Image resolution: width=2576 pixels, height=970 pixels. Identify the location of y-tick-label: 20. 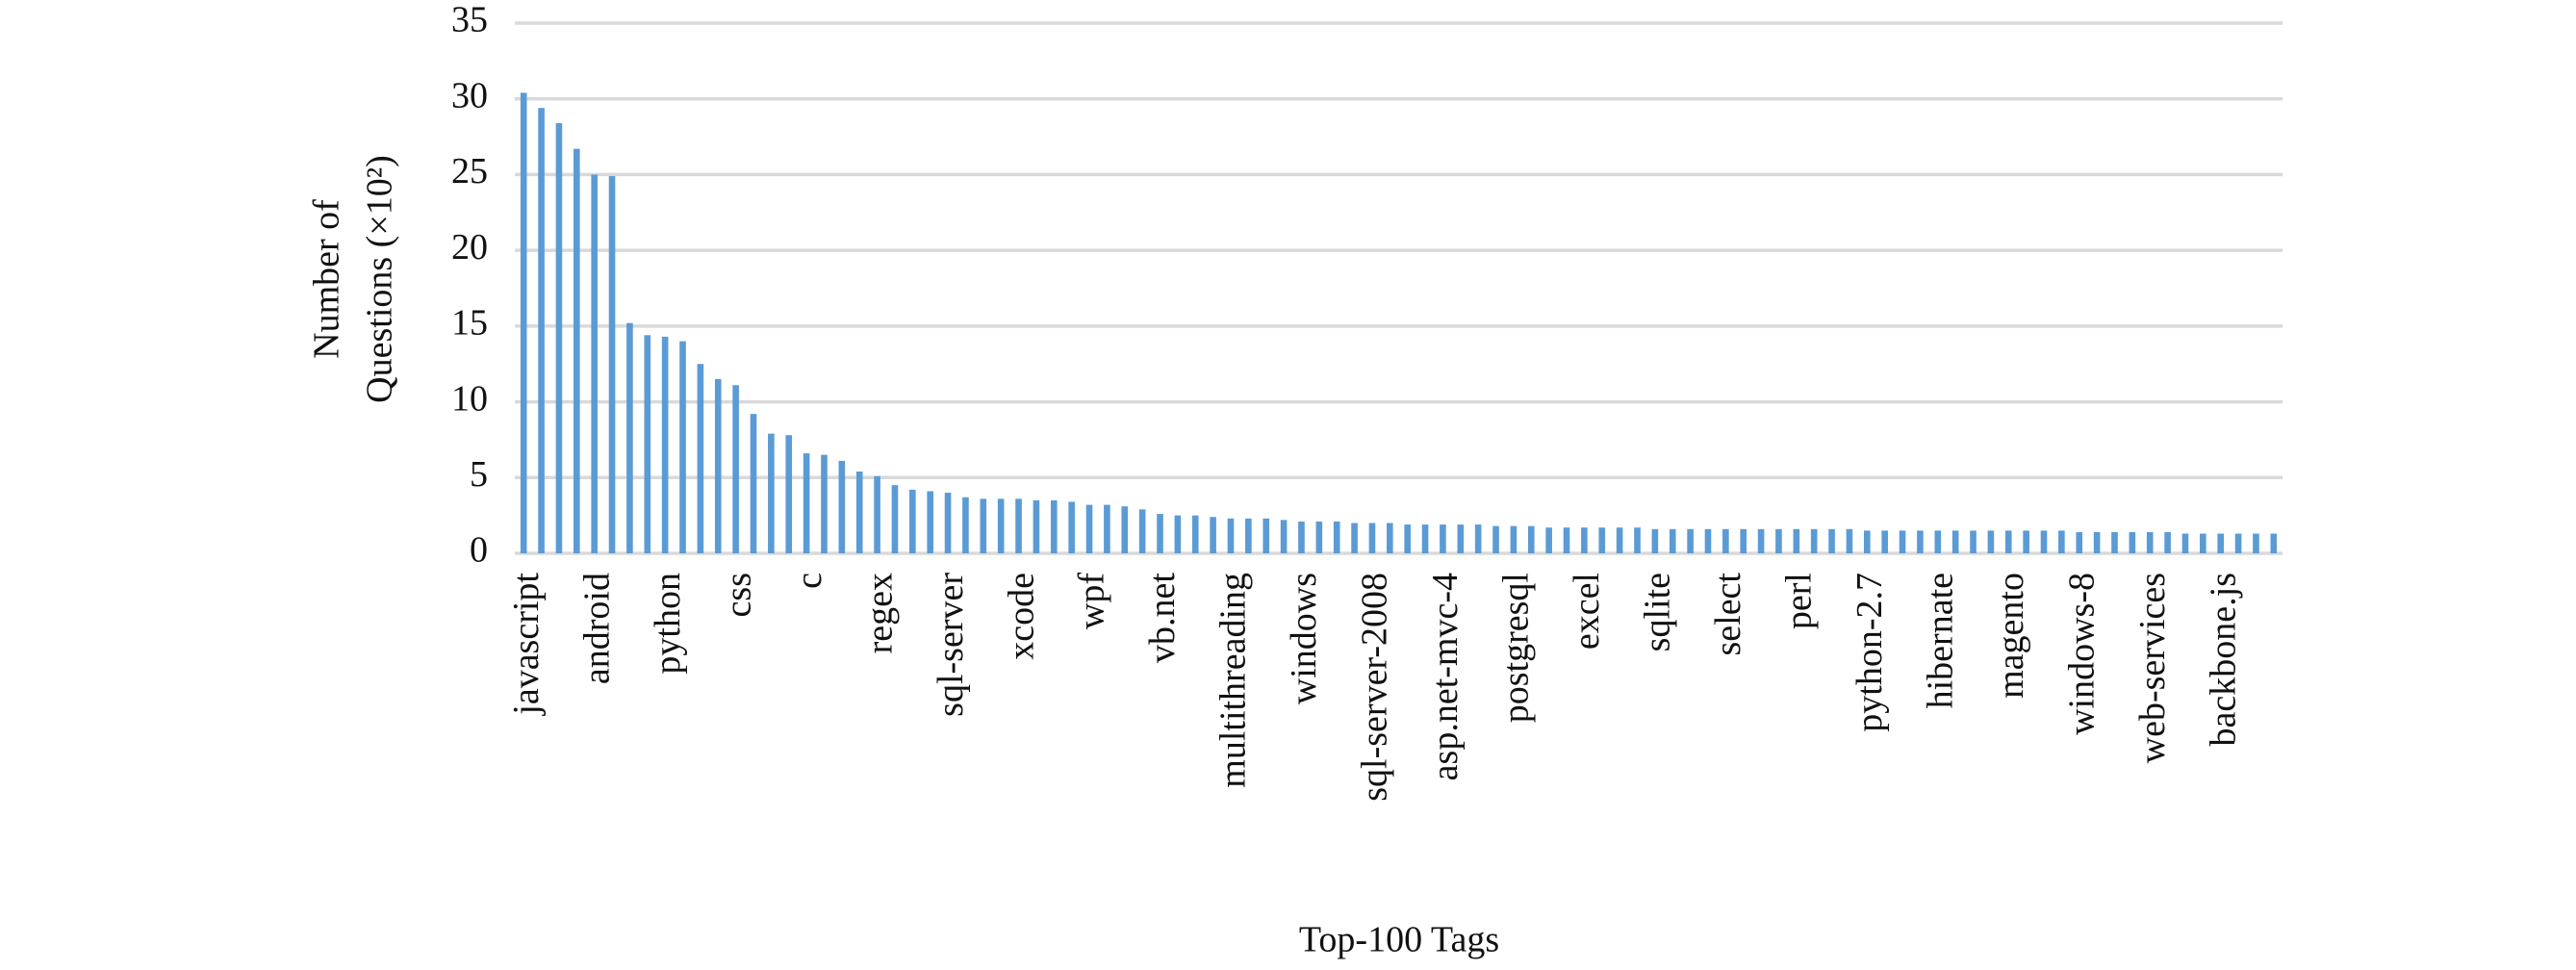
(469, 248).